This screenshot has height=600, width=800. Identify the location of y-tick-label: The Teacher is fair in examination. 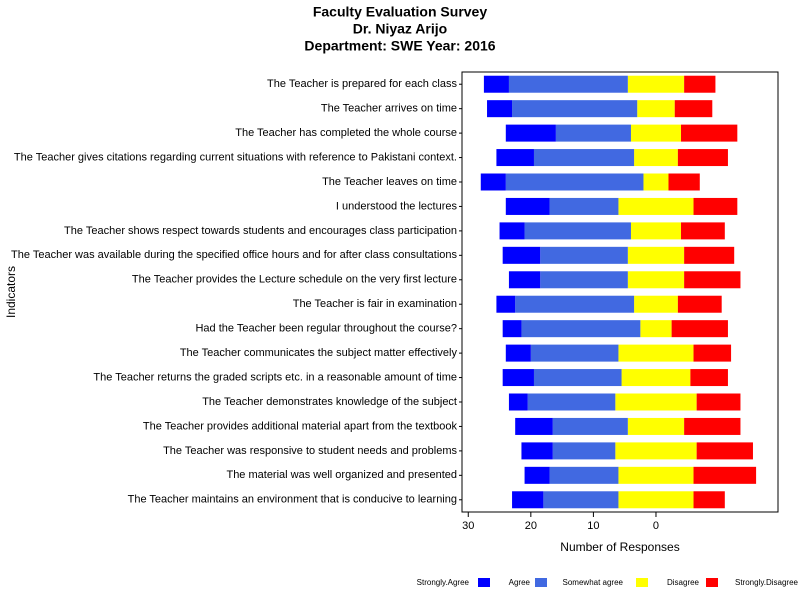
(375, 304).